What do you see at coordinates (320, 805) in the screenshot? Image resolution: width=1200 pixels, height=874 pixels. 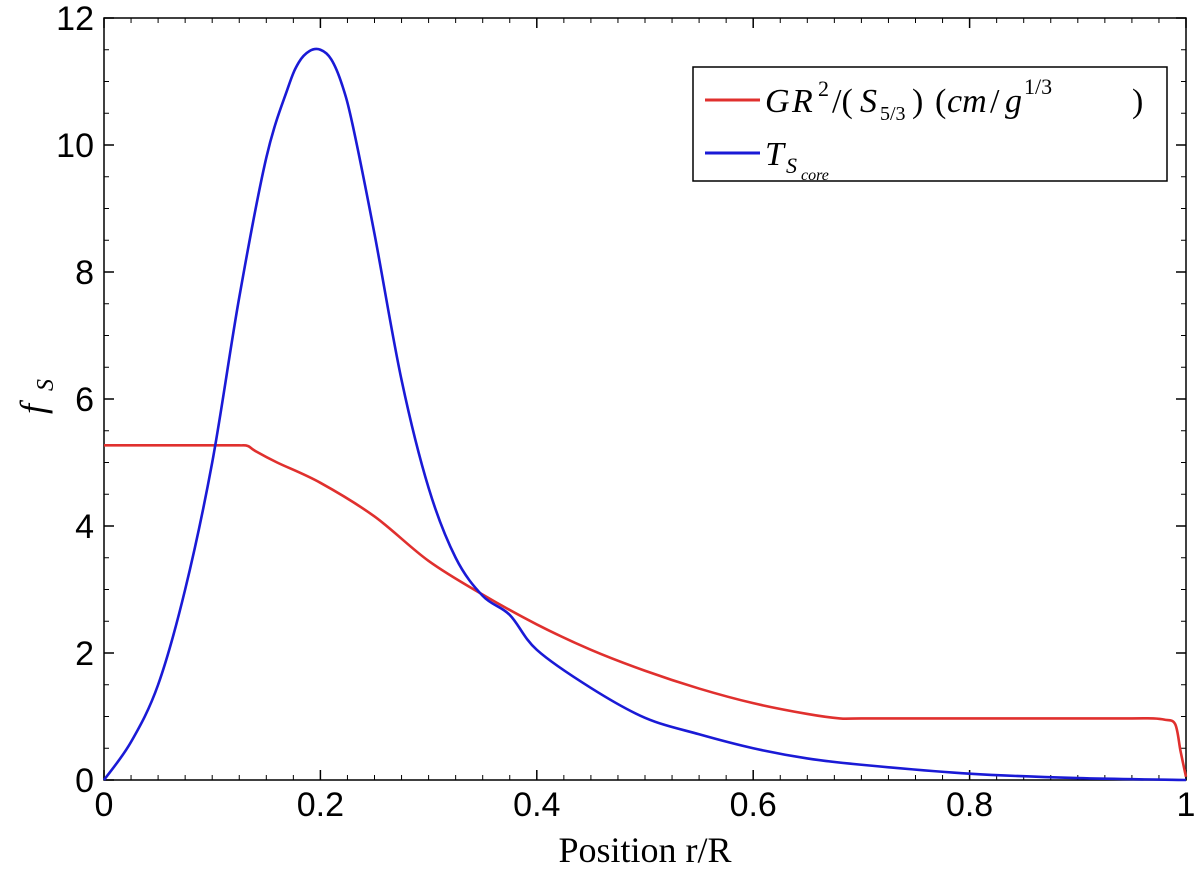 I see `x-tick-label: 0.2` at bounding box center [320, 805].